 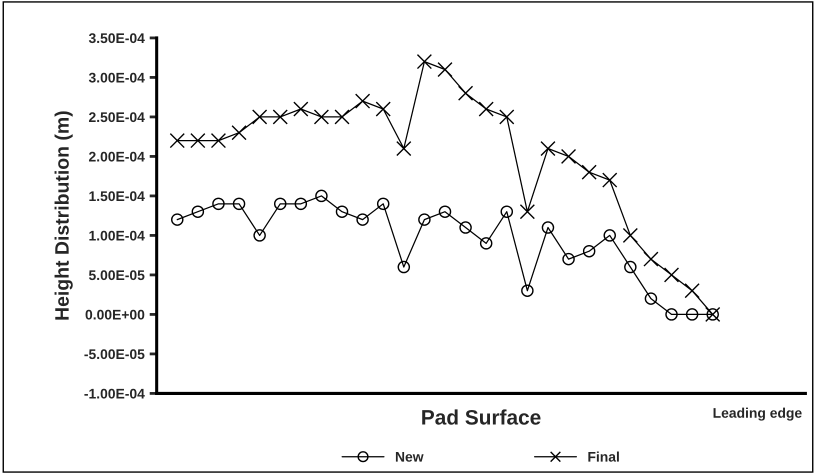 I want to click on y-axis-title: Height Distribution (m), so click(x=63, y=215).